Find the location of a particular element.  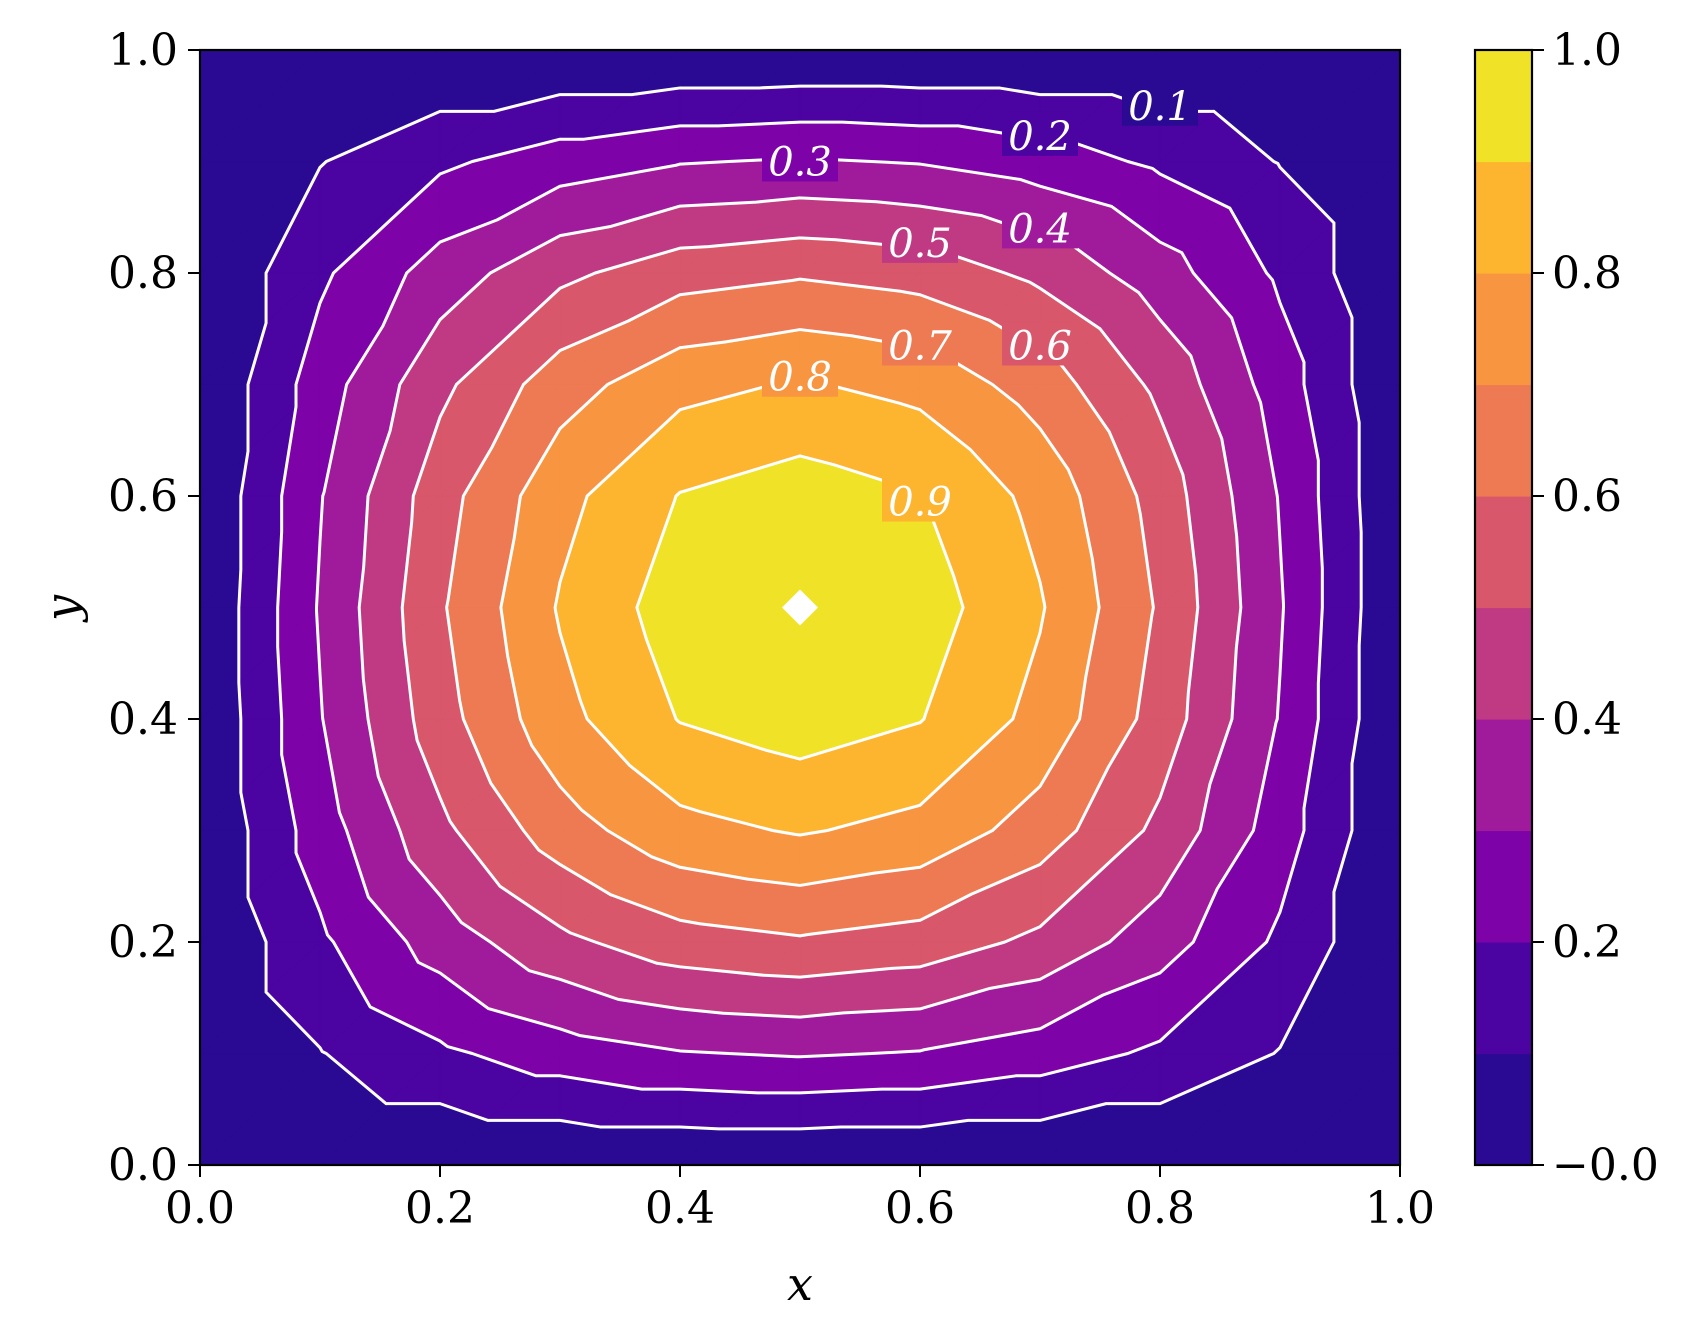

y-tick-label: 0.8 is located at coordinates (143, 273).